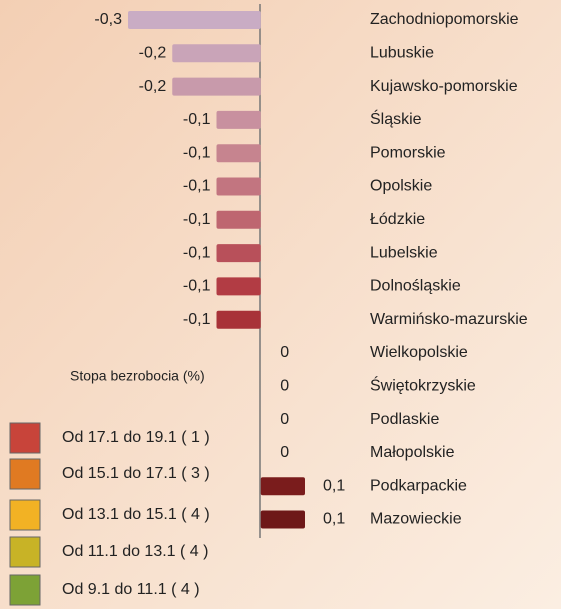  I want to click on value-label: -0,3, so click(108, 19).